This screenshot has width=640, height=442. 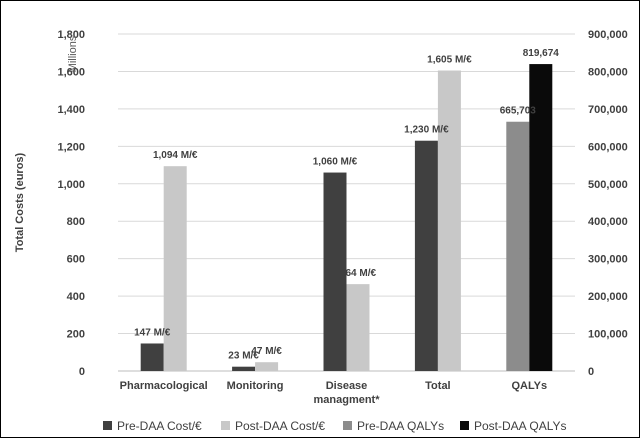 What do you see at coordinates (437, 386) in the screenshot?
I see `category-label: Total` at bounding box center [437, 386].